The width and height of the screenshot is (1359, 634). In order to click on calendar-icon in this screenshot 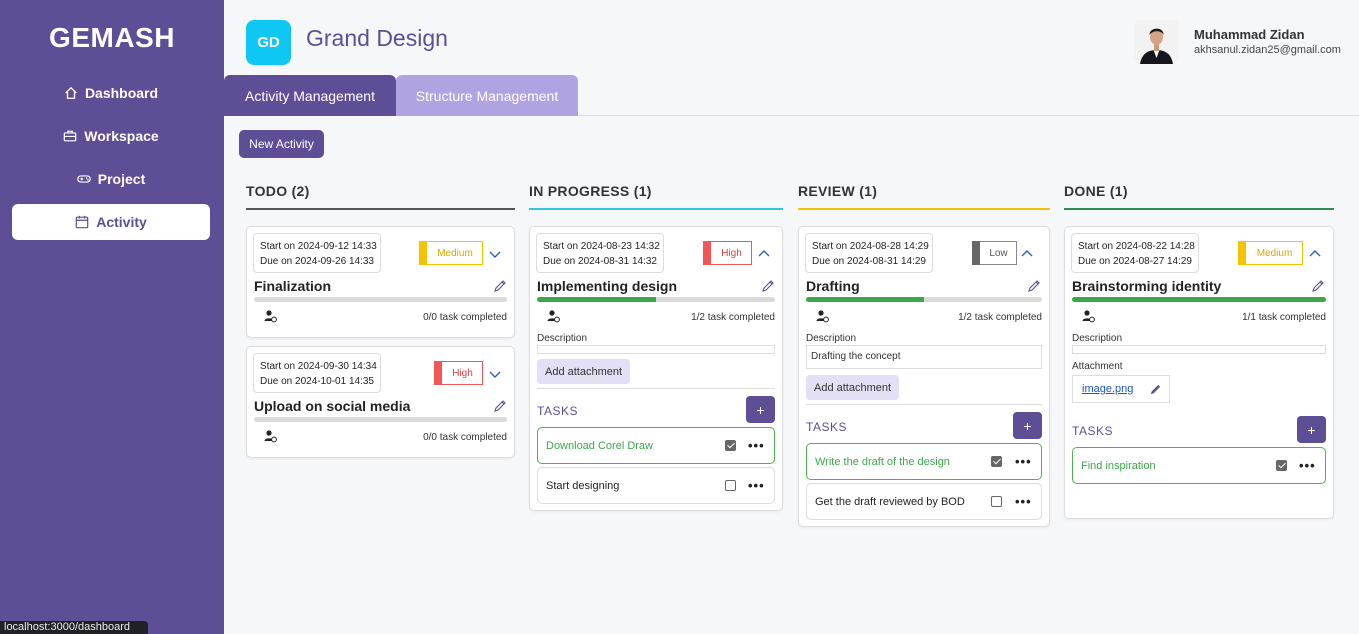, I will do `click(82, 222)`.